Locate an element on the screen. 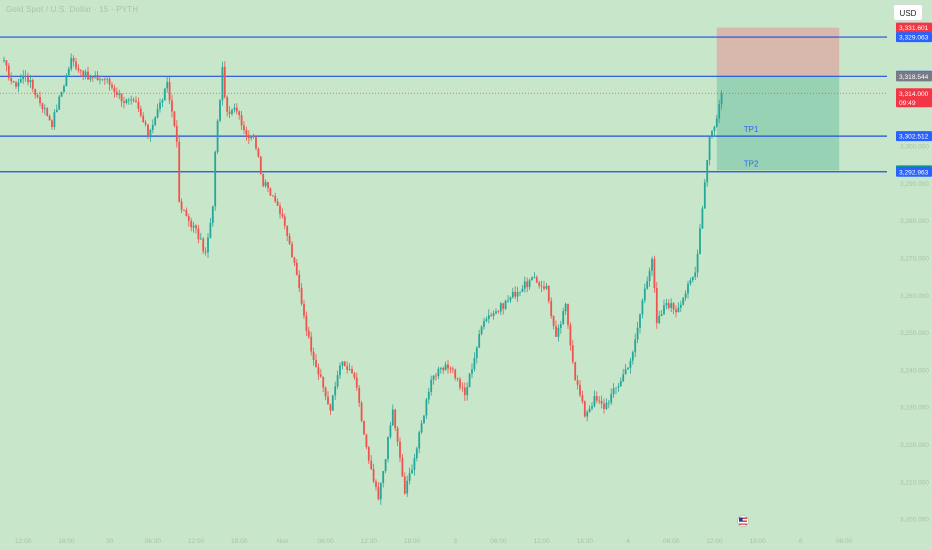 The width and height of the screenshot is (932, 550). price-tag: 3,318.544 is located at coordinates (914, 76).